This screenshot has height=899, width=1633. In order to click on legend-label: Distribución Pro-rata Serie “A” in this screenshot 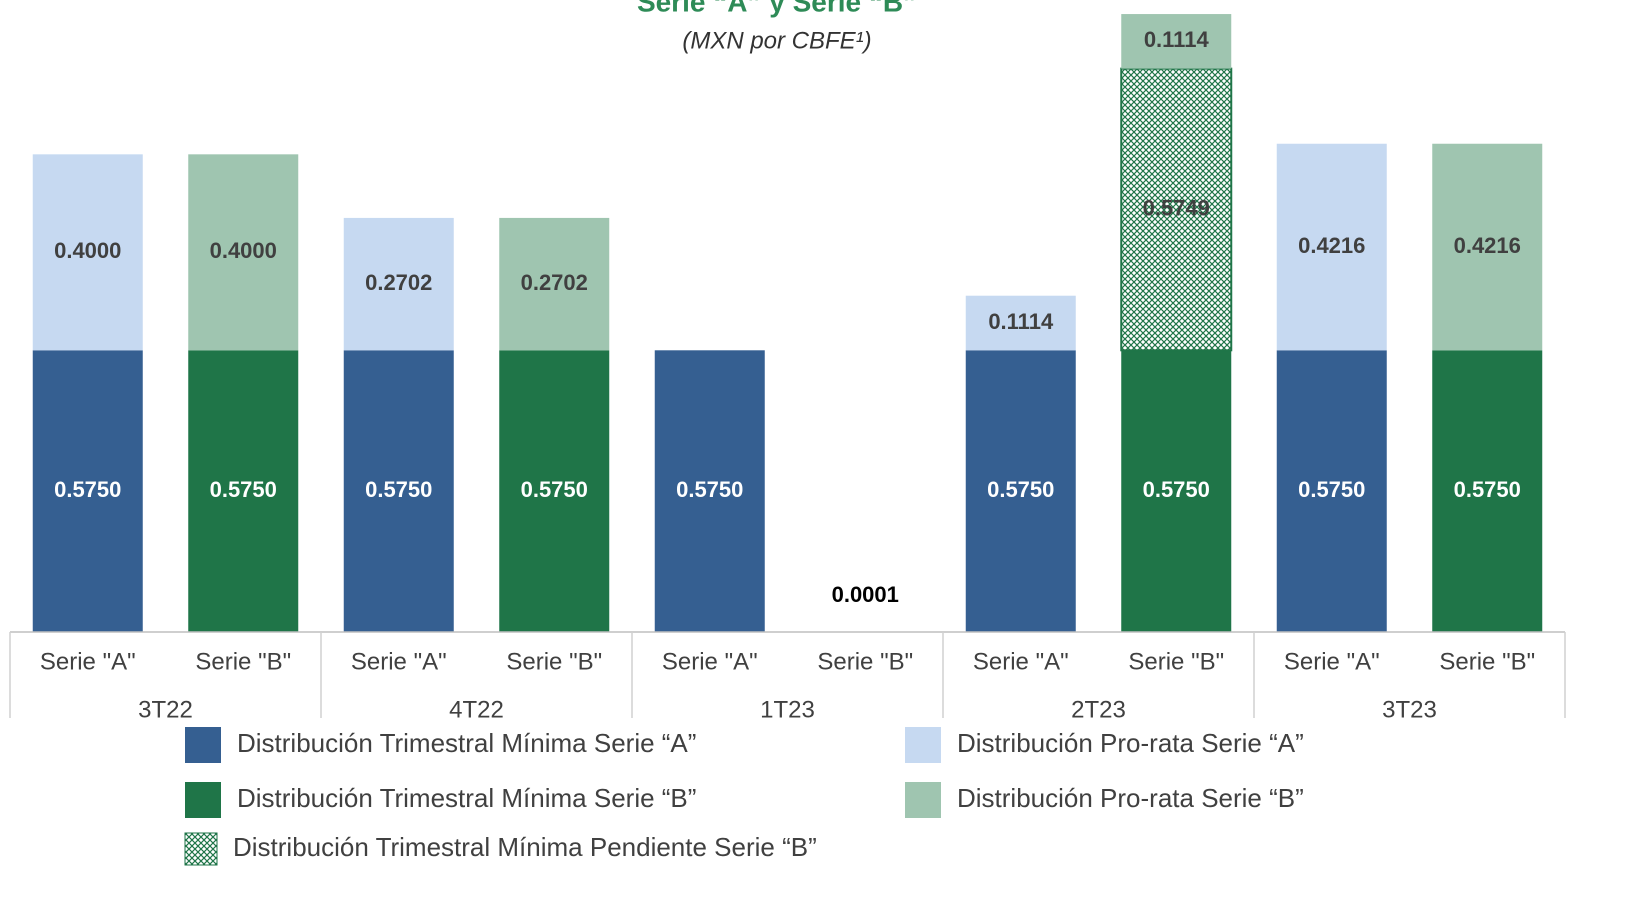, I will do `click(1130, 743)`.